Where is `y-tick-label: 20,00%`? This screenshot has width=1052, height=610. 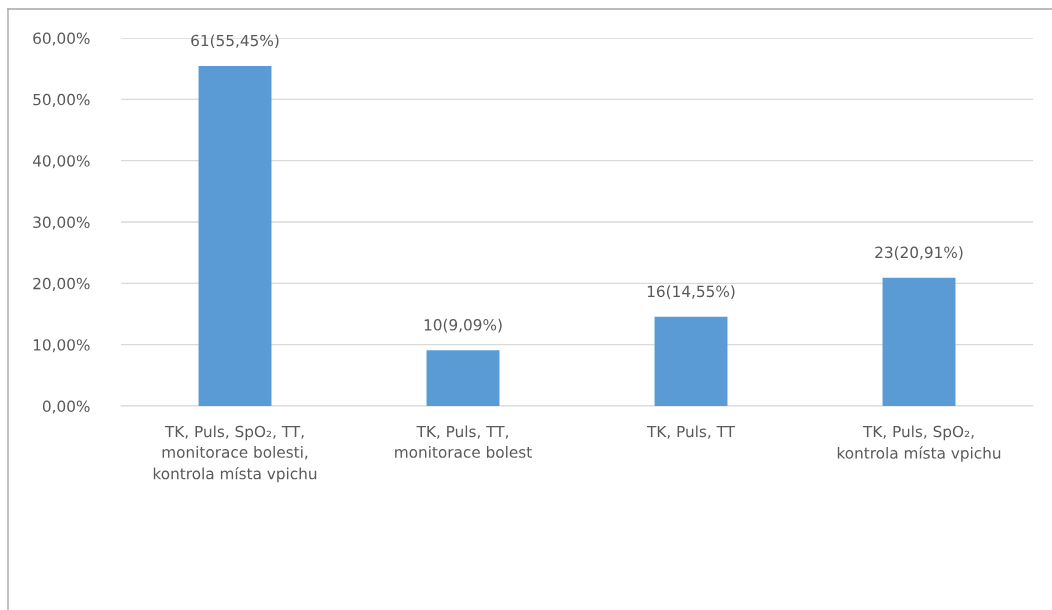
y-tick-label: 20,00% is located at coordinates (61, 284).